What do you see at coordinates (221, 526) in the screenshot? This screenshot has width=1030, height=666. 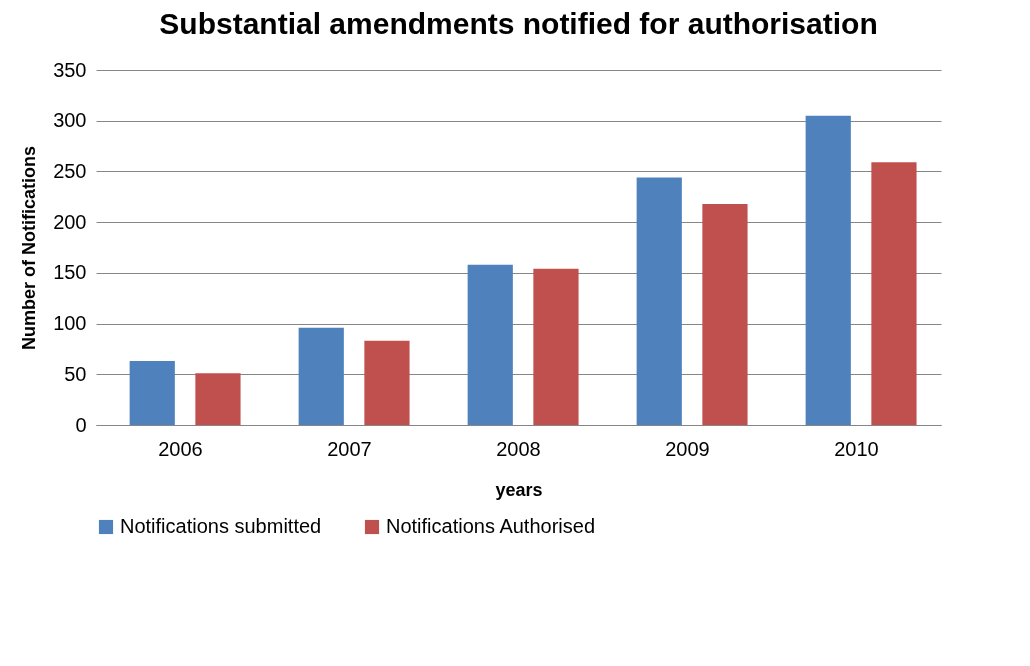 I see `legend-label: Notifications submitted` at bounding box center [221, 526].